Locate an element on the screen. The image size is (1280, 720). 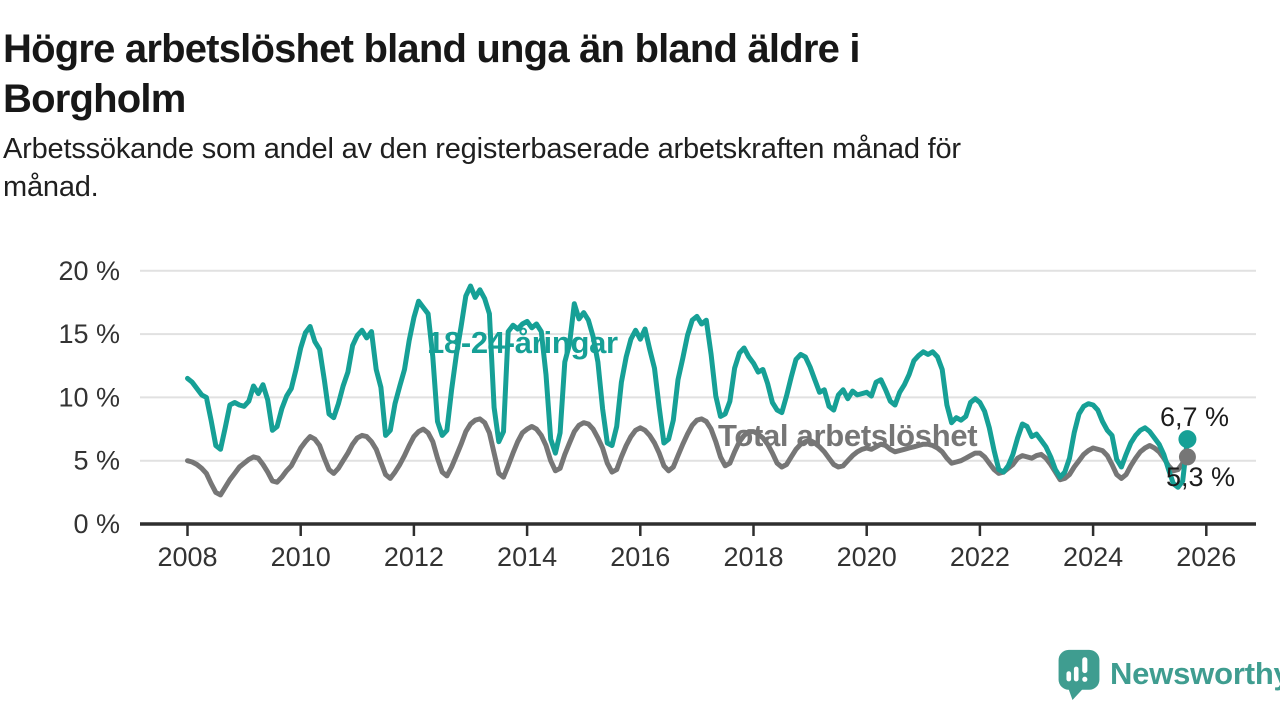
newsworthy-brand: Newsworthy is located at coordinates (1168, 674).